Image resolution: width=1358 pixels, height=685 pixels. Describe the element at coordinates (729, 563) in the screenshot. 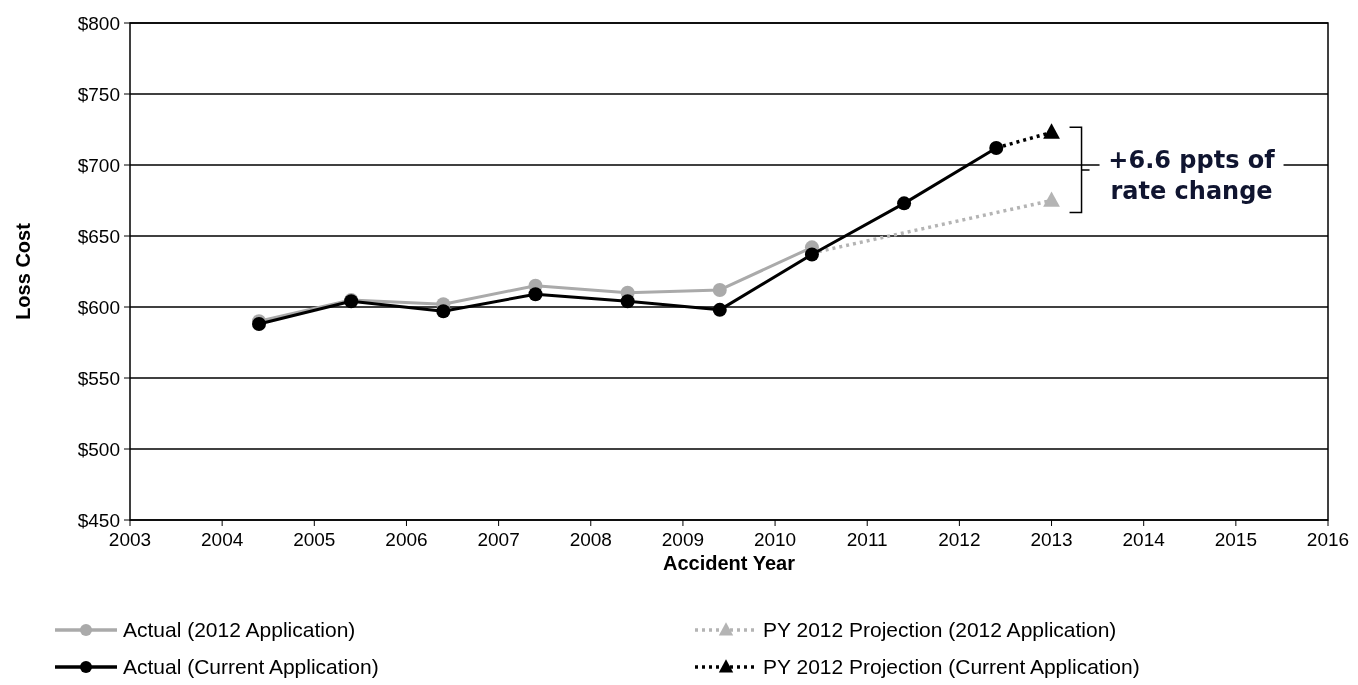

I see `x-axis-title: Accident Year` at that location.